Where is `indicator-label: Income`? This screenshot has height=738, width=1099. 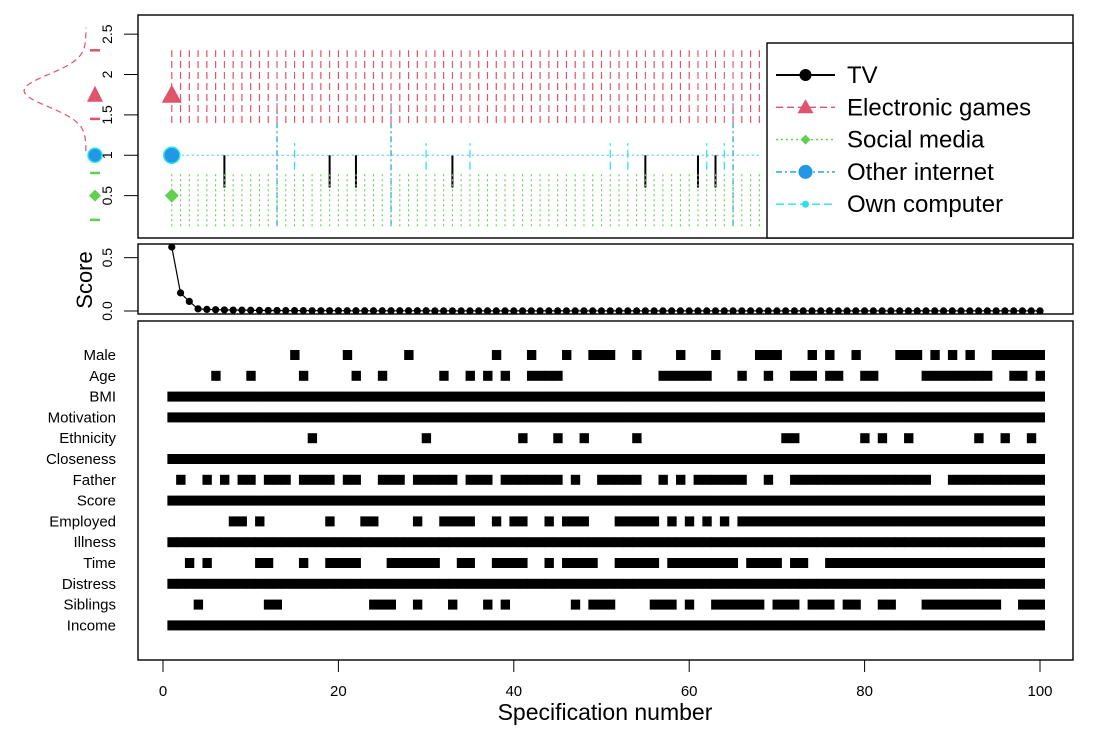
indicator-label: Income is located at coordinates (91, 625).